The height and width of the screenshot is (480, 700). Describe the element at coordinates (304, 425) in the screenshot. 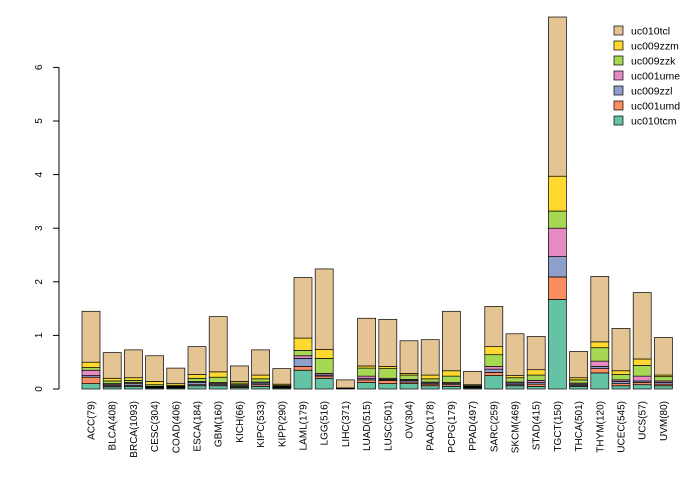

I see `x-tick-label: LAML(179)` at that location.